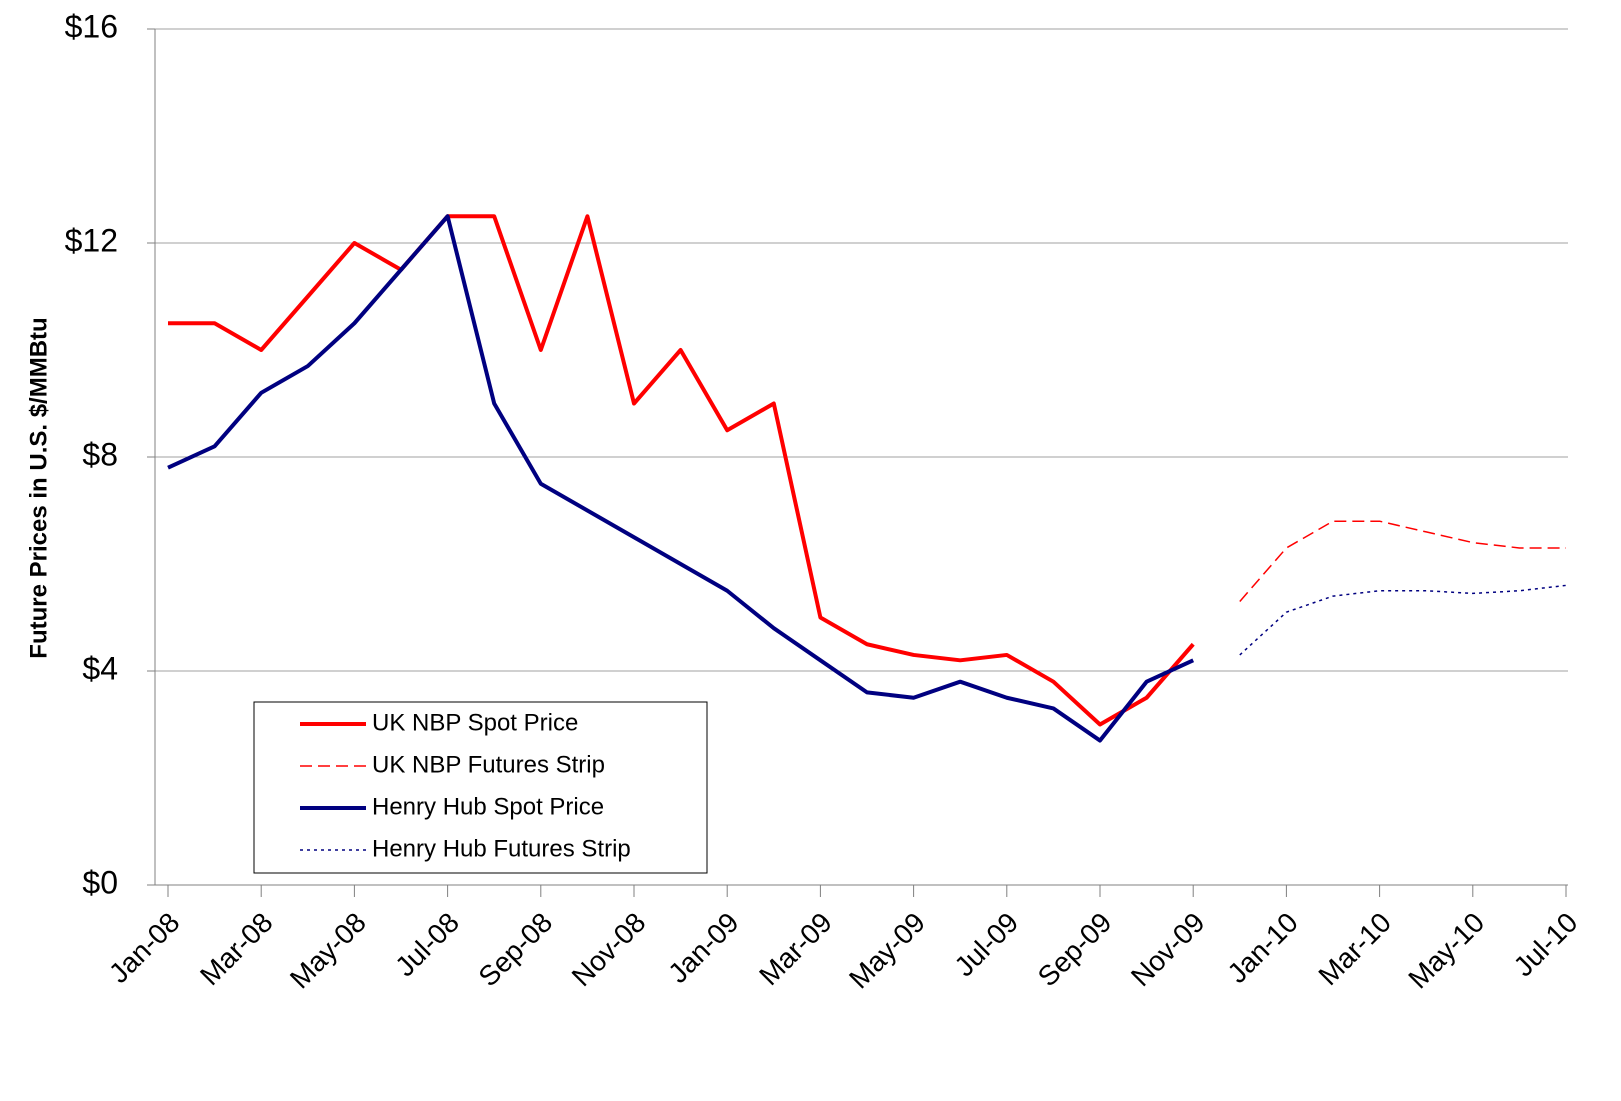 The height and width of the screenshot is (1101, 1621). I want to click on x-tick-label: Sep-09, so click(1075, 950).